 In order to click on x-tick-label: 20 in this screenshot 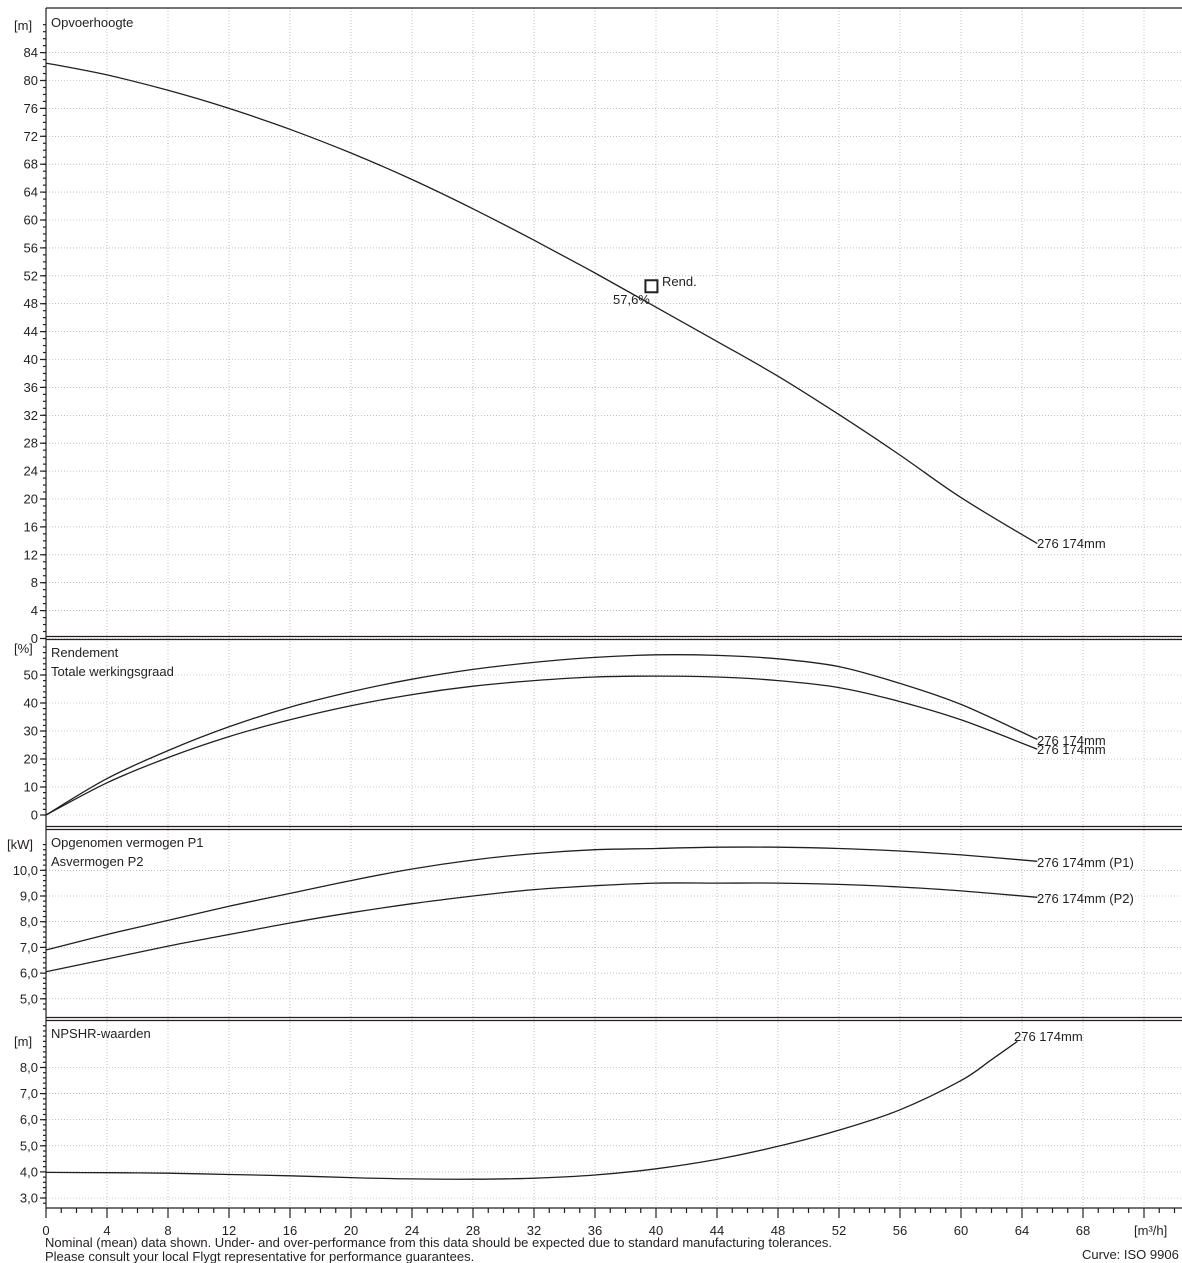, I will do `click(351, 1230)`.